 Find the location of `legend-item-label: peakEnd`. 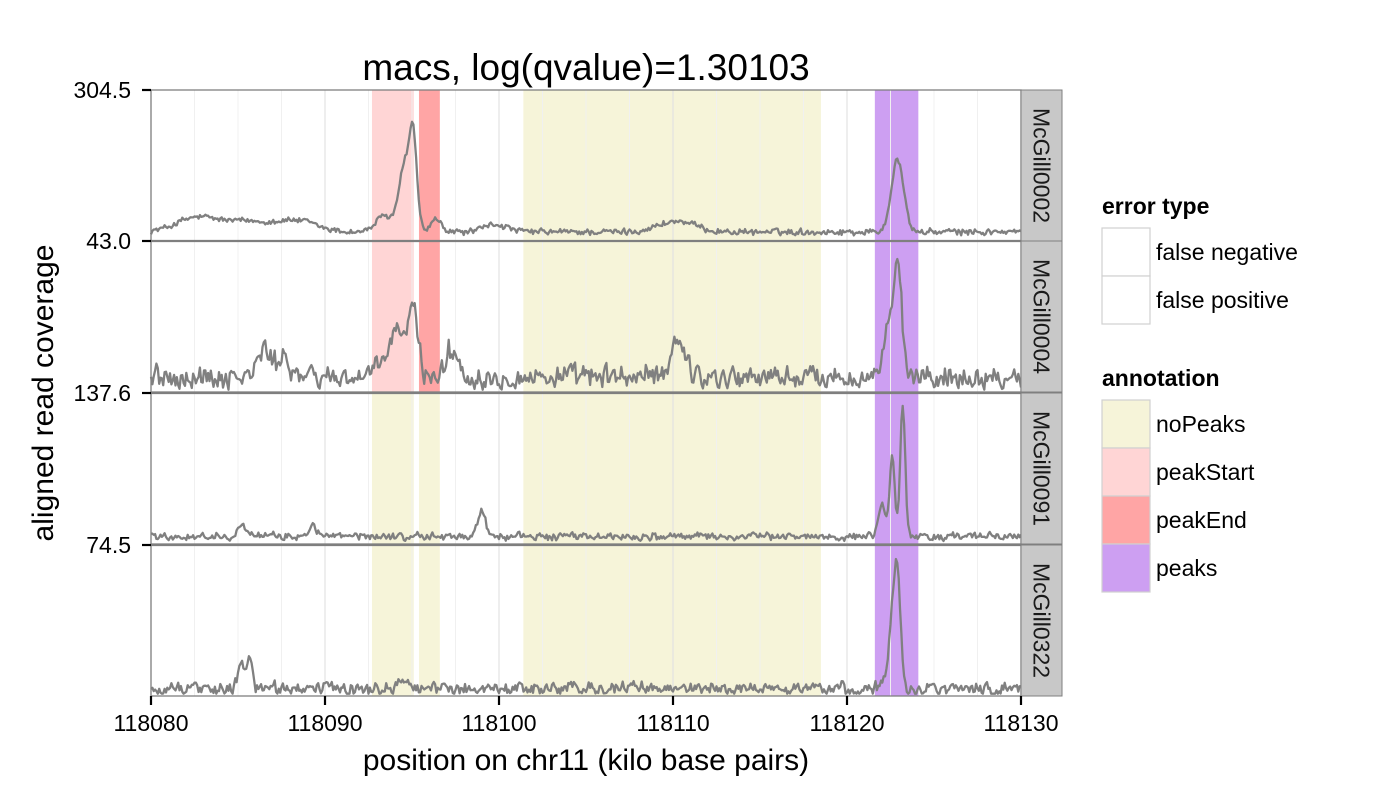

legend-item-label: peakEnd is located at coordinates (1201, 520).